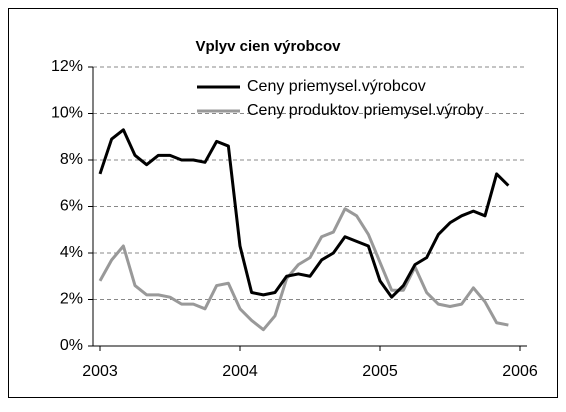  I want to click on x-tick-label: 2005, so click(380, 371).